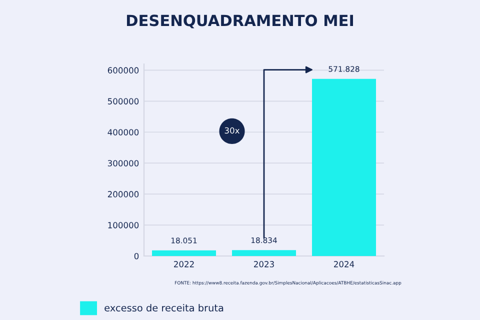 Image resolution: width=480 pixels, height=320 pixels. Describe the element at coordinates (136, 256) in the screenshot. I see `y-tick-label: 0` at that location.